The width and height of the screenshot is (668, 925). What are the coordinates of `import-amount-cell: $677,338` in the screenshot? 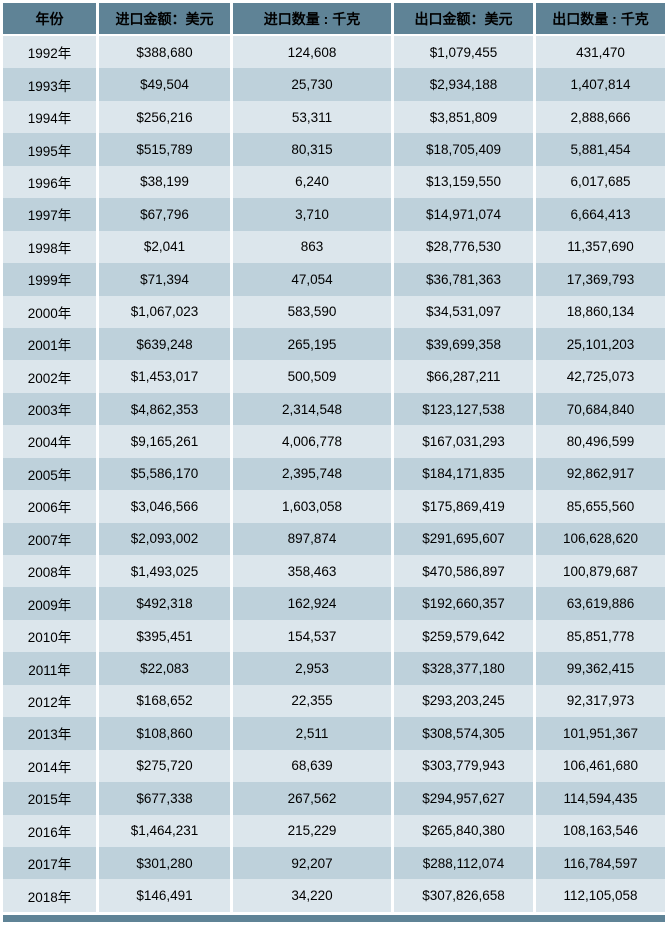 It's located at (166, 798).